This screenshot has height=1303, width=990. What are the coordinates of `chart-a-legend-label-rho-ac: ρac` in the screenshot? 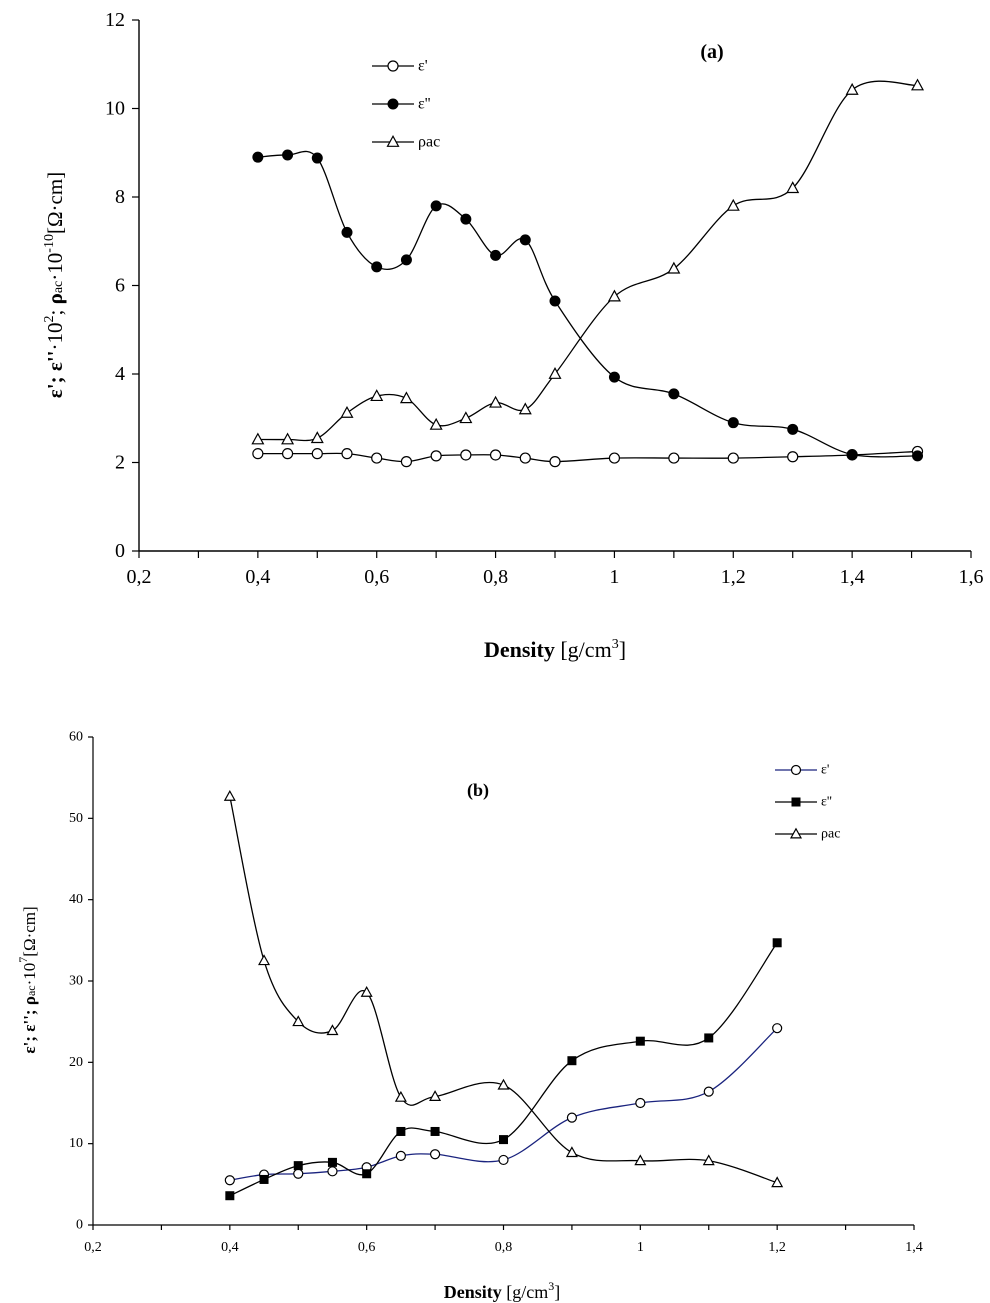 It's located at (429, 142).